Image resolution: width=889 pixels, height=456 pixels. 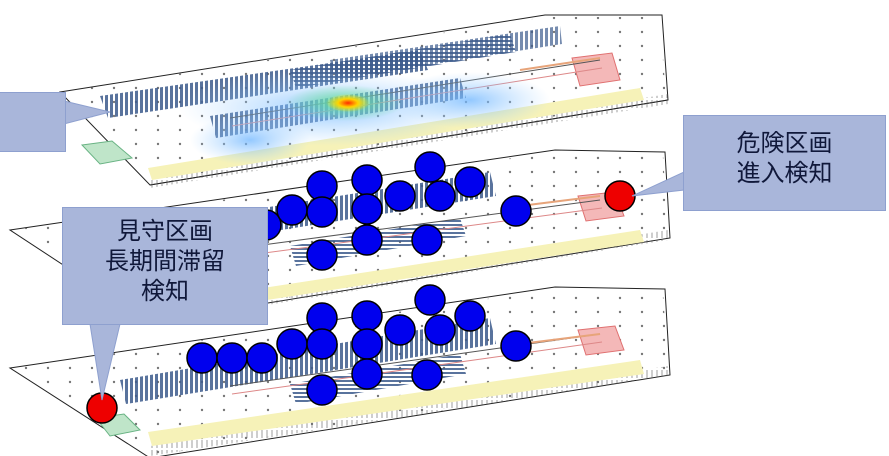 What do you see at coordinates (348, 103) in the screenshot?
I see `heat-hotspot` at bounding box center [348, 103].